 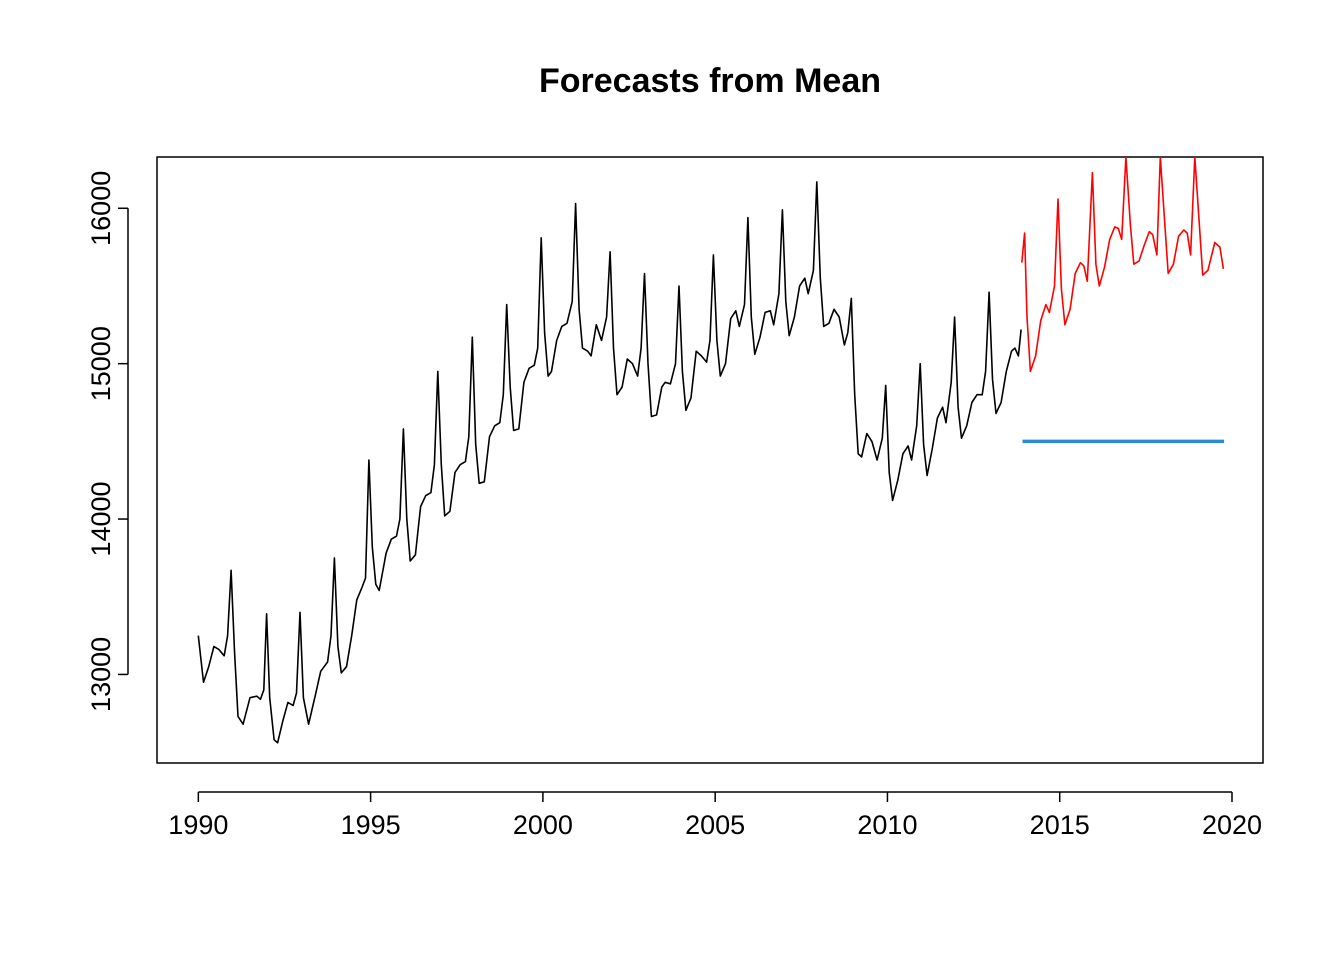 I want to click on y-axis: 13000 14000 15000 16000, so click(x=107, y=441).